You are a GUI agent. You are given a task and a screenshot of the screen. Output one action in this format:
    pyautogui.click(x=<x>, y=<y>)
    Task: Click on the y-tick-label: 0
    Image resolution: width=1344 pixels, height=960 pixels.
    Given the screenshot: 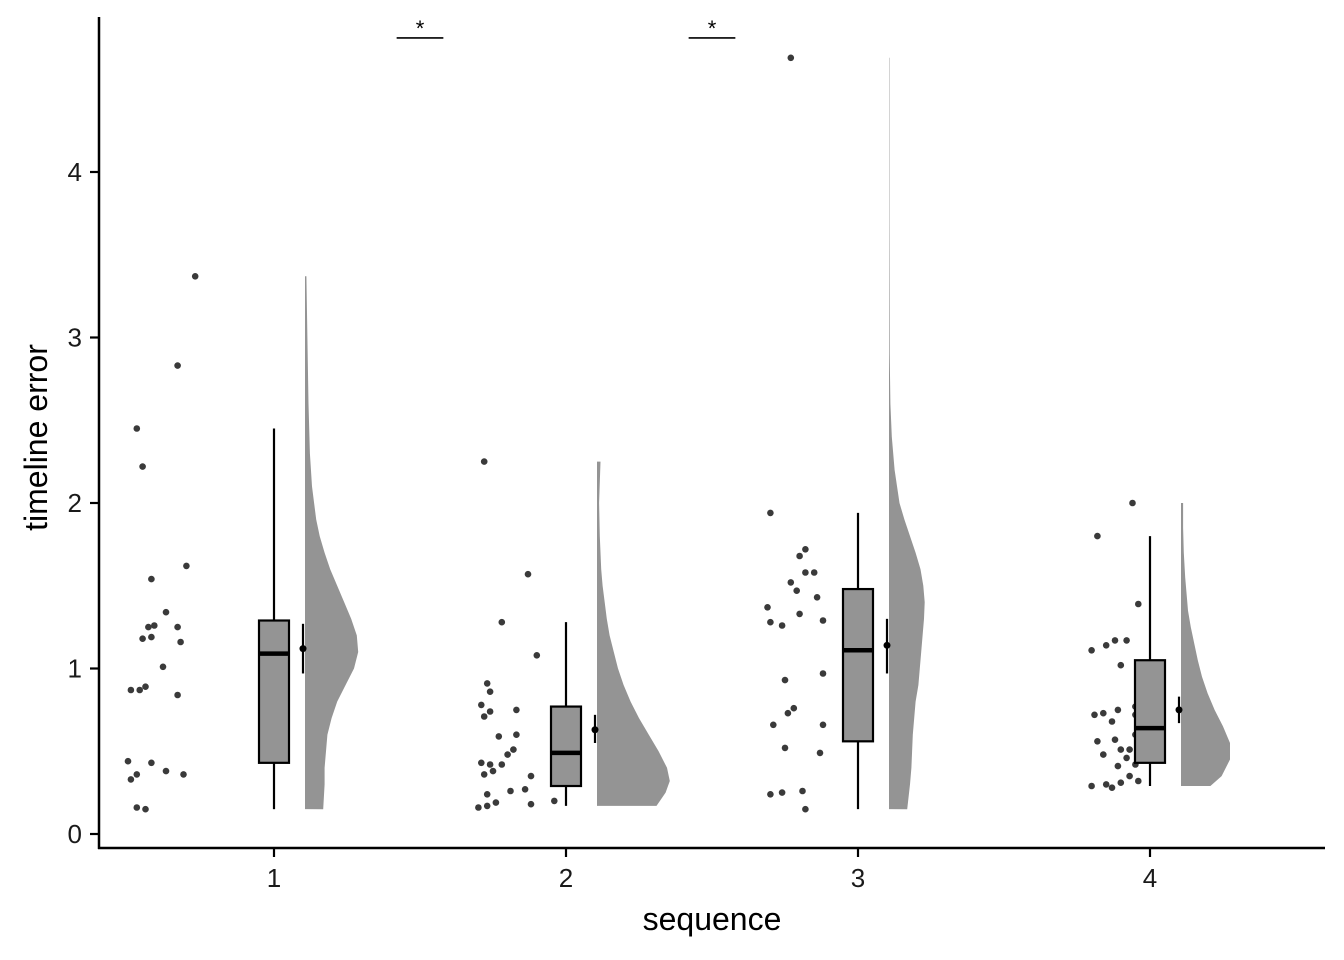 What is the action you would take?
    pyautogui.click(x=75, y=834)
    